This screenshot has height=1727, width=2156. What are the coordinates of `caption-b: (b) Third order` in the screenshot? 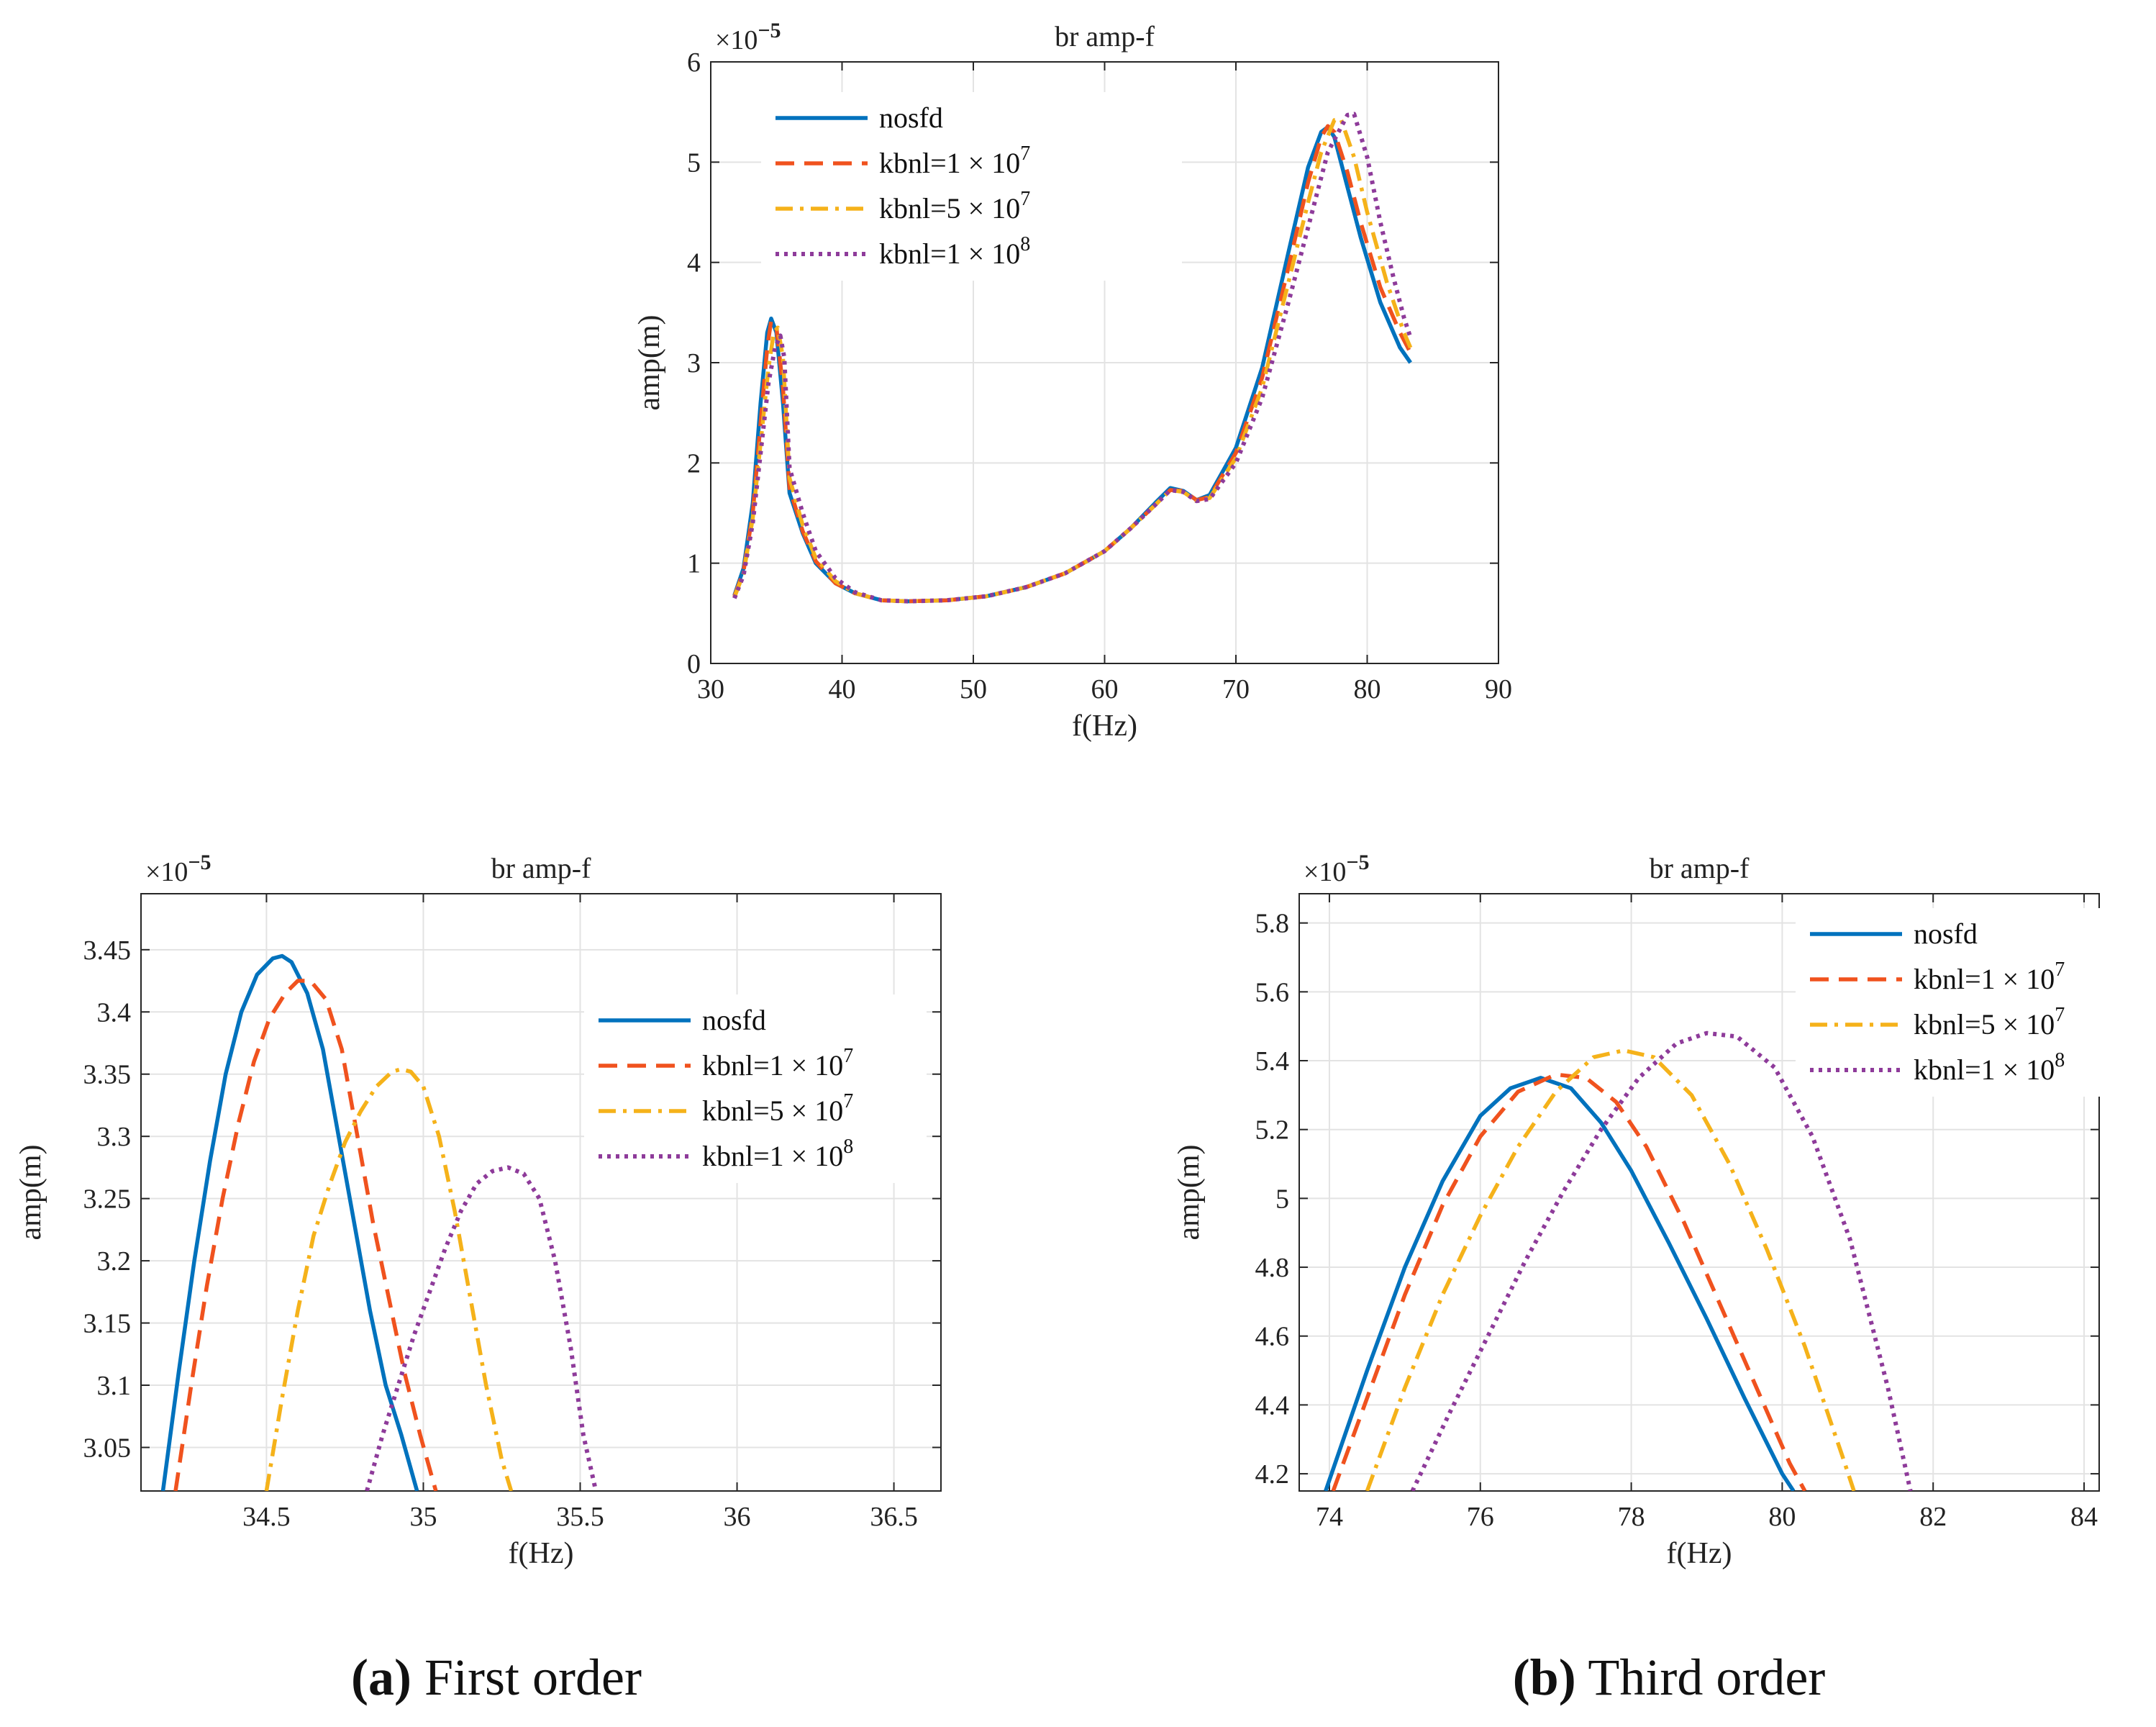 It's located at (1669, 1678).